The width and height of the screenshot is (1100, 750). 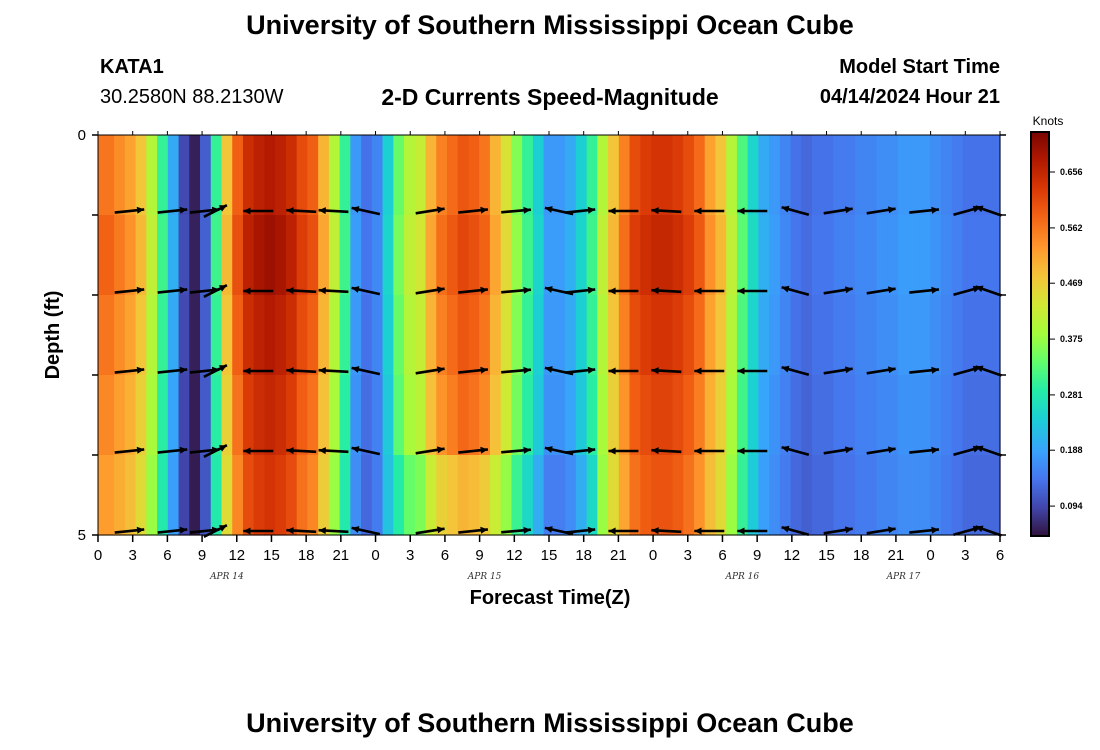 I want to click on x-axis-label: Forecast Time(Z), so click(x=550, y=598).